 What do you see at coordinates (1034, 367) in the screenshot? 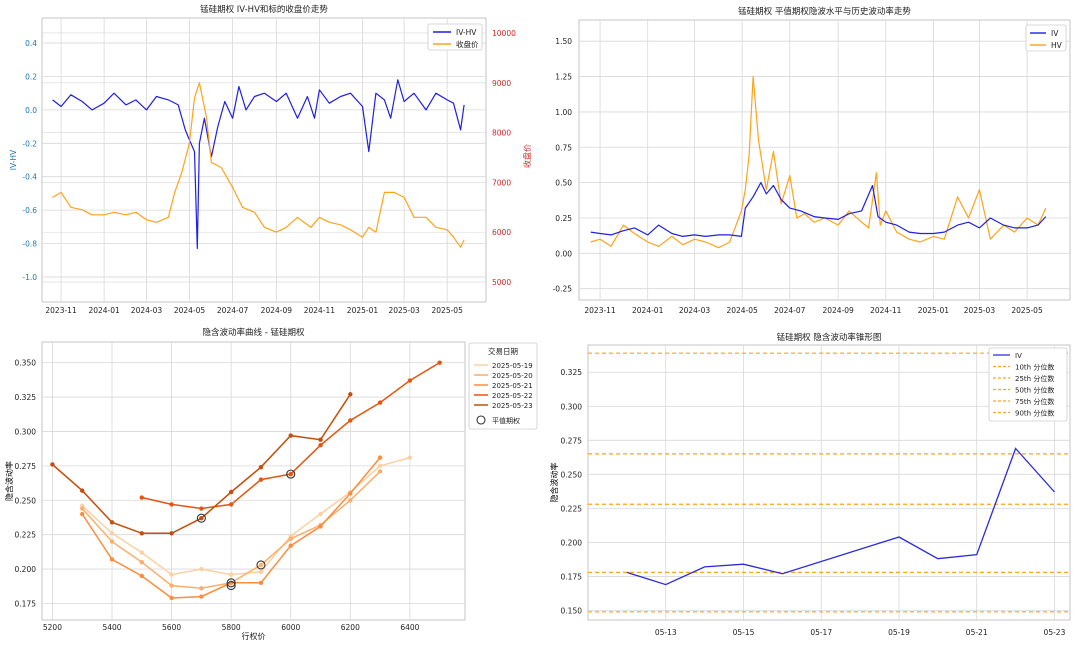
I see `legend-label: 10th 分位数` at bounding box center [1034, 367].